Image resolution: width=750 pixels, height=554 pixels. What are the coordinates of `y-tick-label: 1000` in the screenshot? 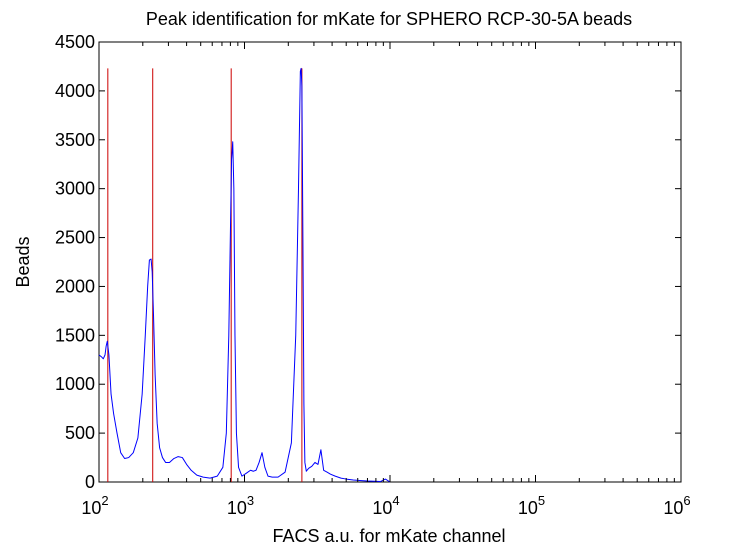 It's located at (75, 384).